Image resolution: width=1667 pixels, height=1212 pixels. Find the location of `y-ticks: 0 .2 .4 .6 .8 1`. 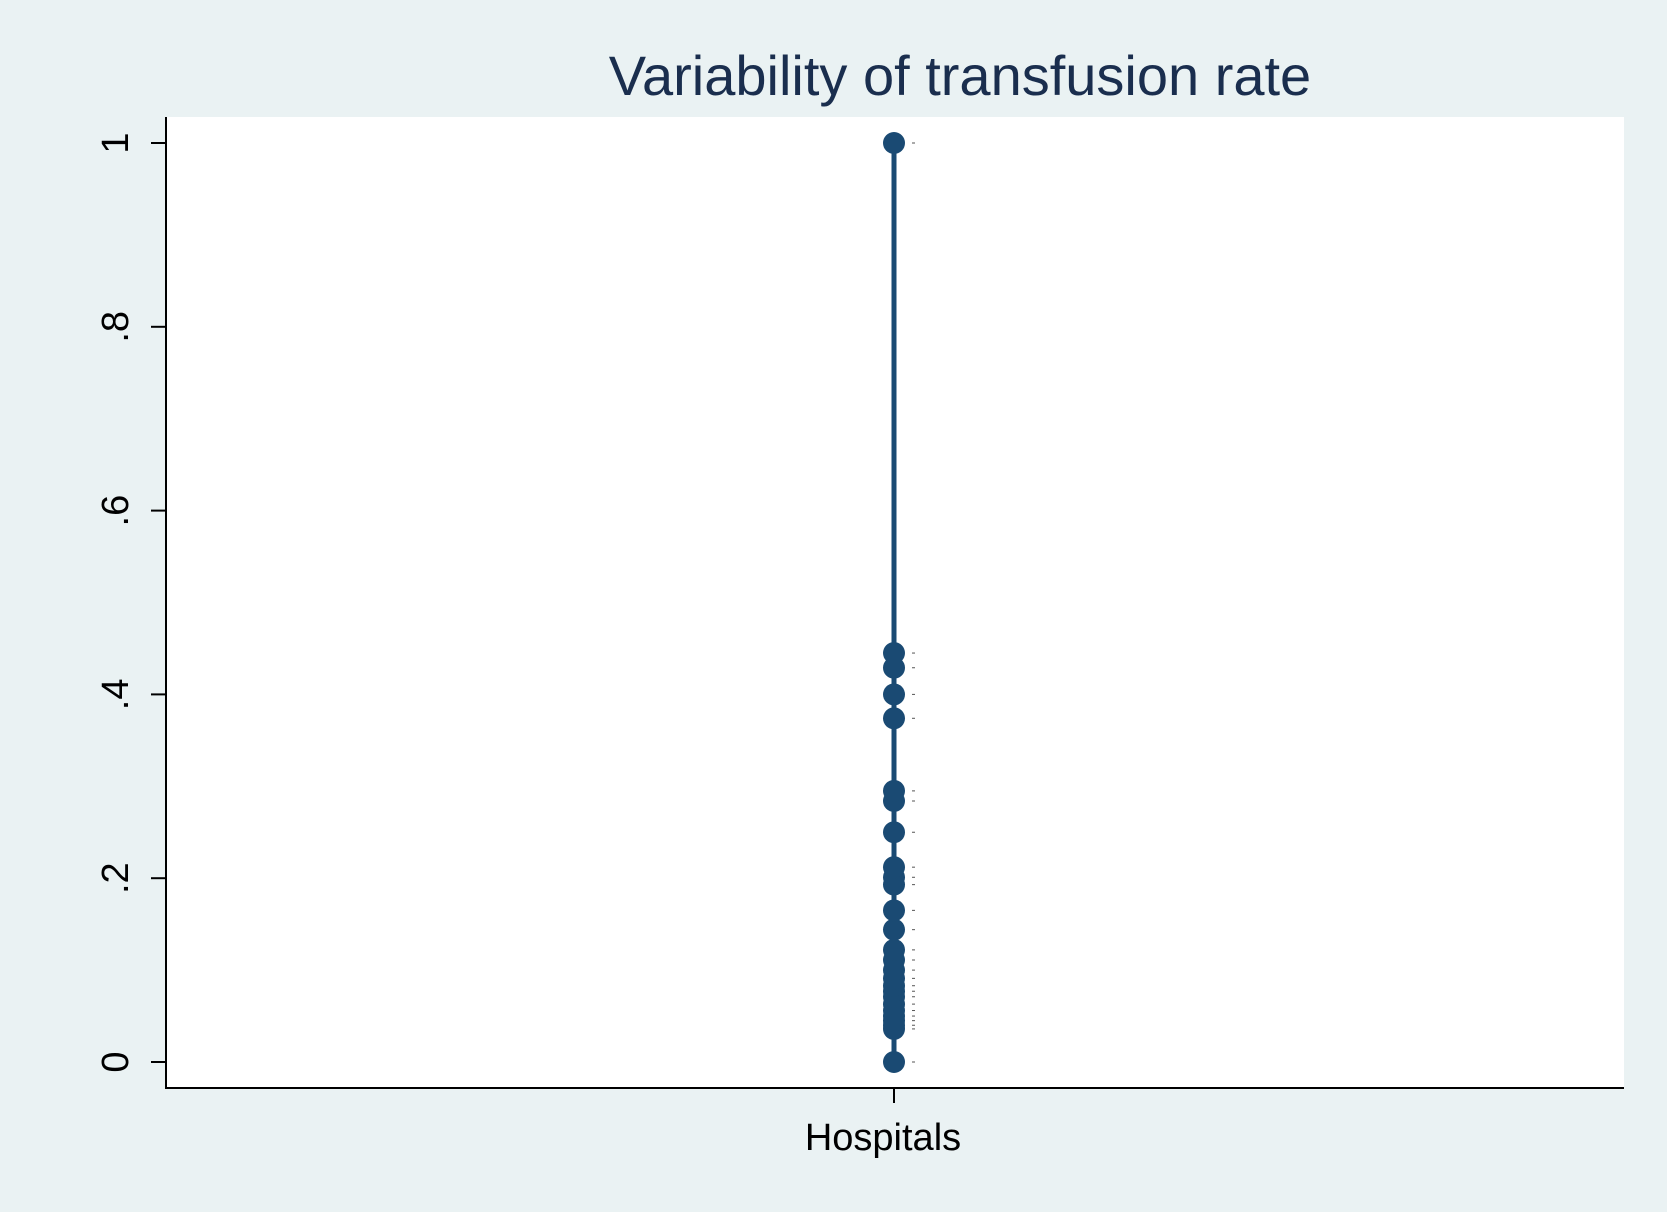

y-ticks: 0 .2 .4 .6 .8 1 is located at coordinates (130, 602).